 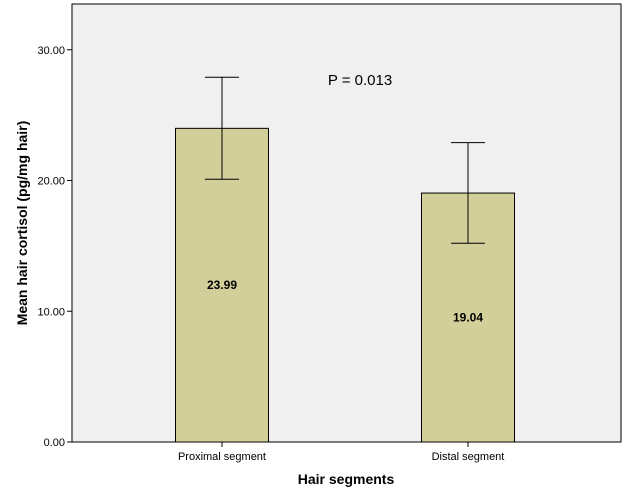 What do you see at coordinates (54, 247) in the screenshot?
I see `y-axis: 0.00 10.00 20.00 30.00` at bounding box center [54, 247].